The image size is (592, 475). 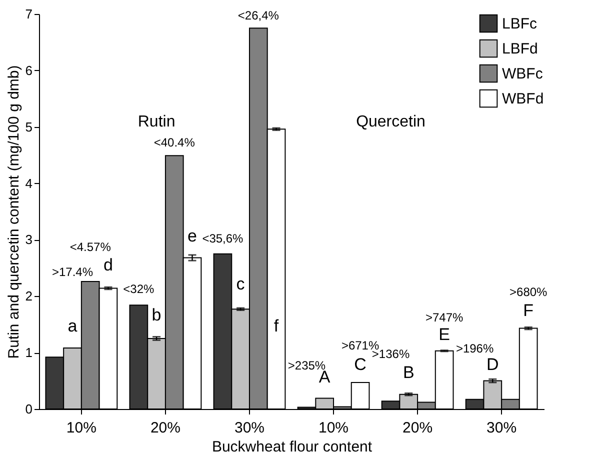 What do you see at coordinates (28, 352) in the screenshot?
I see `y-tick-label: 1` at bounding box center [28, 352].